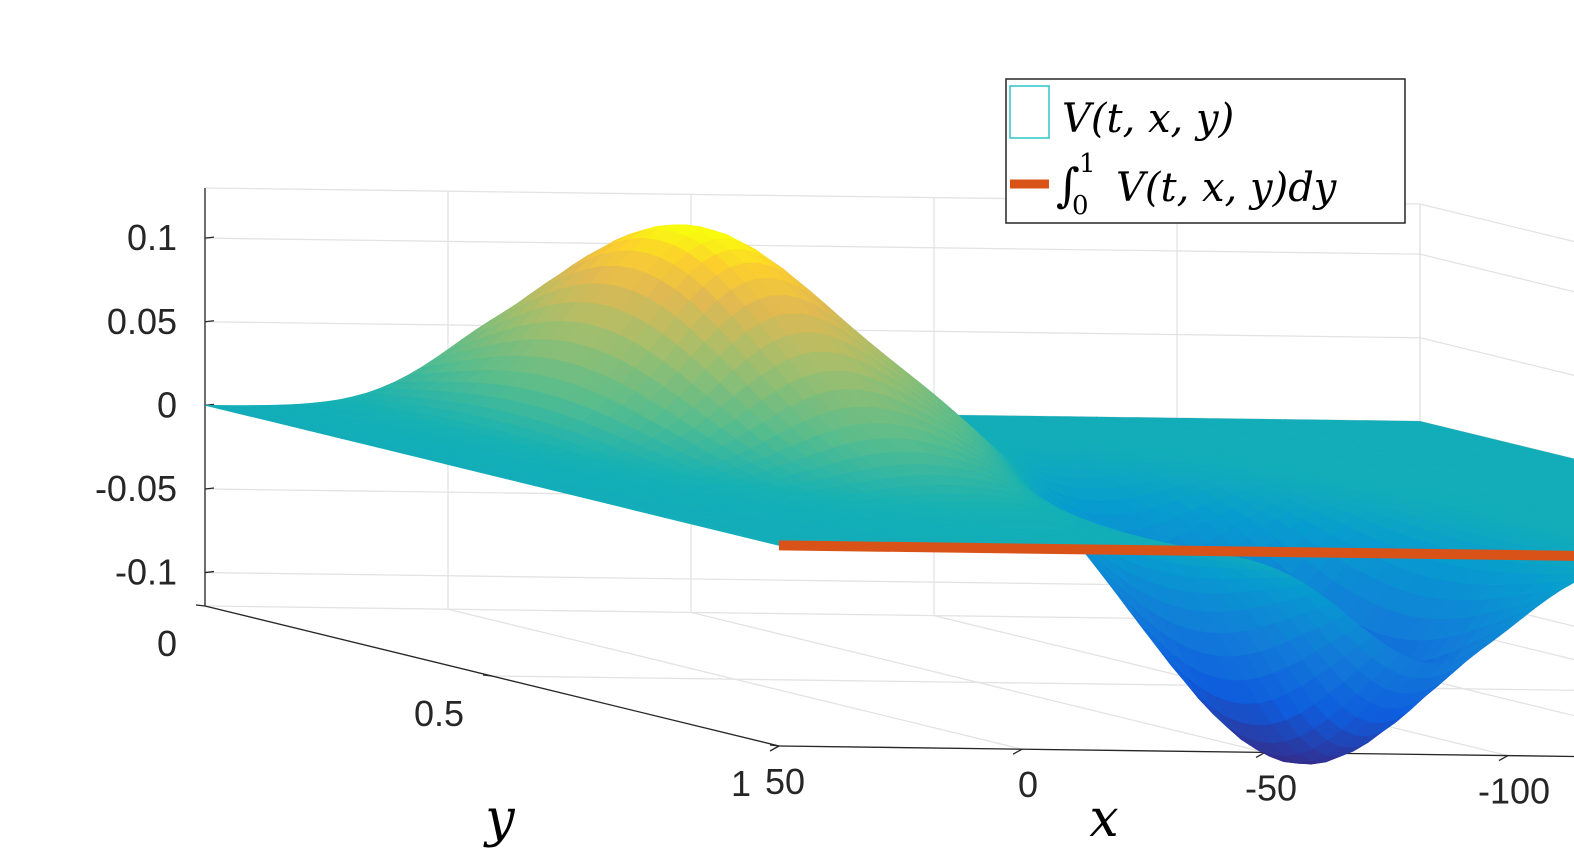 Image resolution: width=1574 pixels, height=861 pixels. Describe the element at coordinates (499, 819) in the screenshot. I see `y-axis-label: y` at that location.